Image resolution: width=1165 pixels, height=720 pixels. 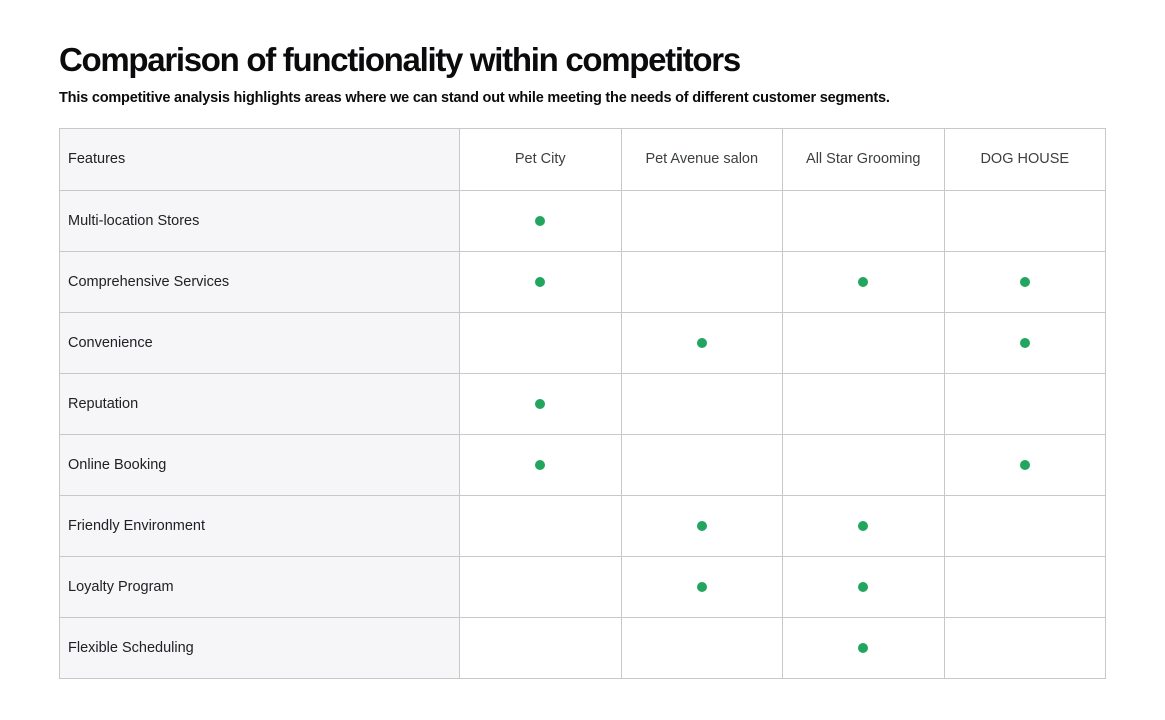 What do you see at coordinates (259, 403) in the screenshot?
I see `feature-label-reputation: Reputation` at bounding box center [259, 403].